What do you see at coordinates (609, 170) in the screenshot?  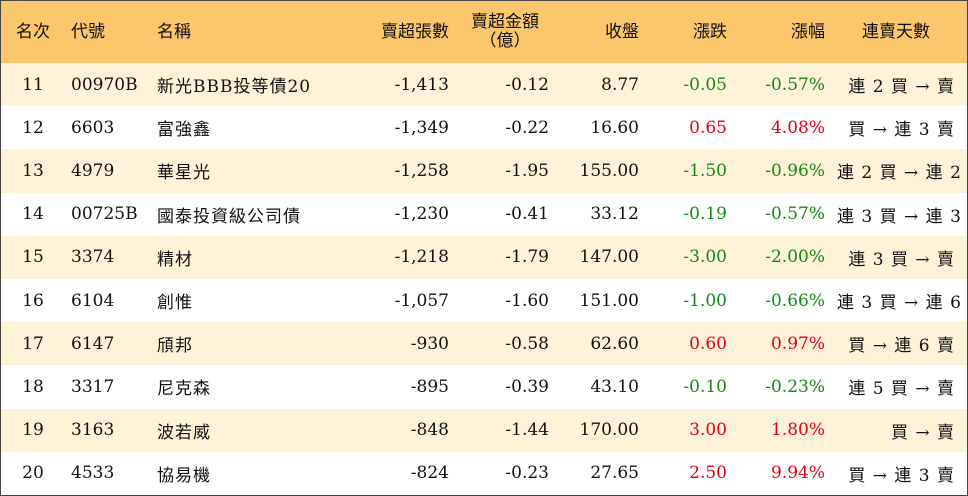 I see `close-price-cell: 155.00` at bounding box center [609, 170].